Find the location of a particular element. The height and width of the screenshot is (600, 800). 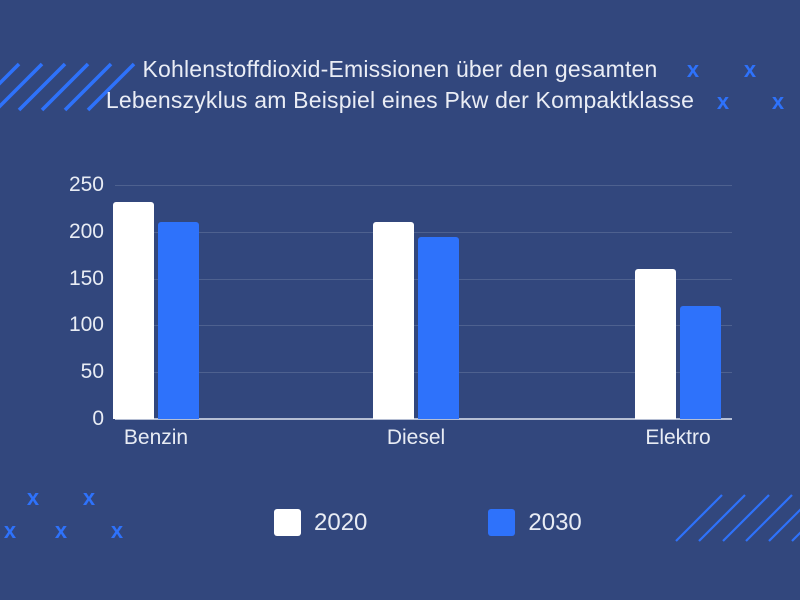

bar-diesel-2030 is located at coordinates (438, 328).